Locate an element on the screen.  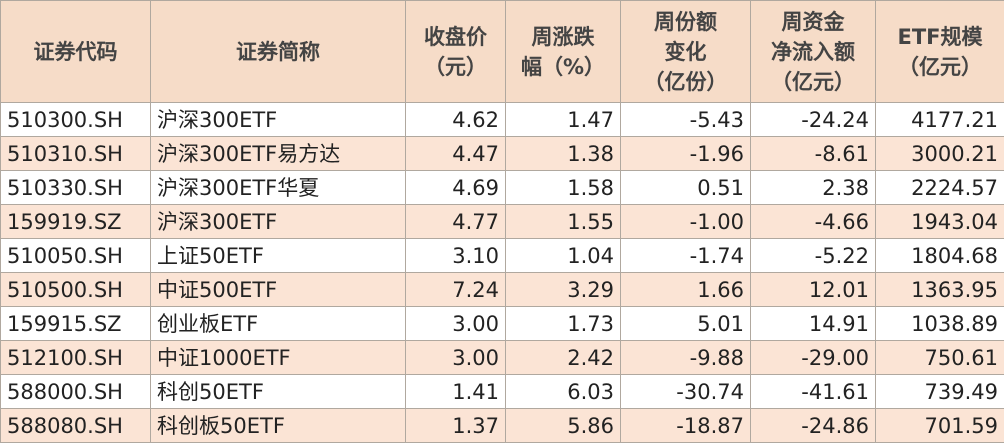
code-cell: 512100.SH is located at coordinates (75, 357).